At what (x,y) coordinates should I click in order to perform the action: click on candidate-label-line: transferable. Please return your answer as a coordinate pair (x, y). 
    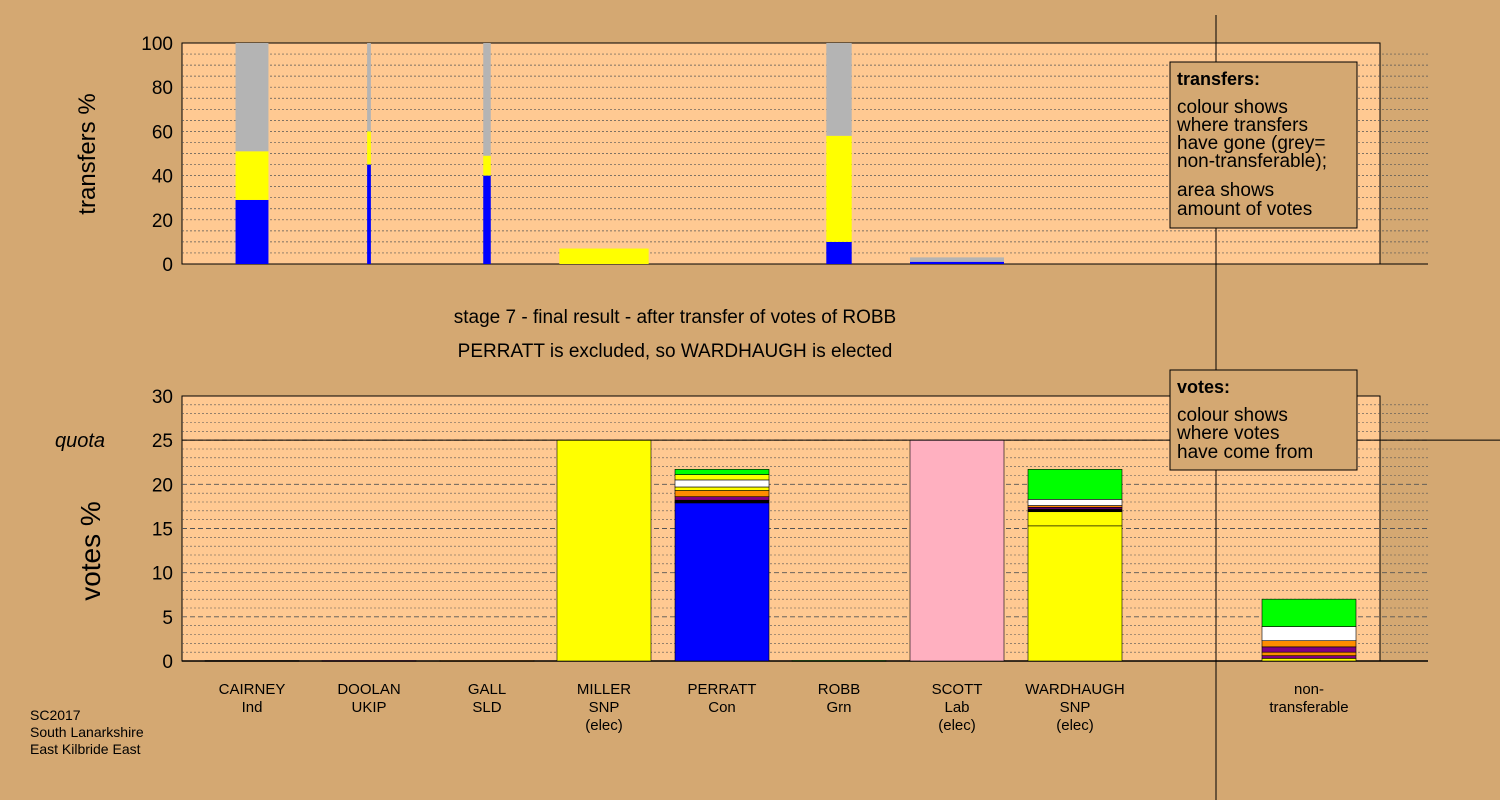
    Looking at the image, I should click on (1308, 707).